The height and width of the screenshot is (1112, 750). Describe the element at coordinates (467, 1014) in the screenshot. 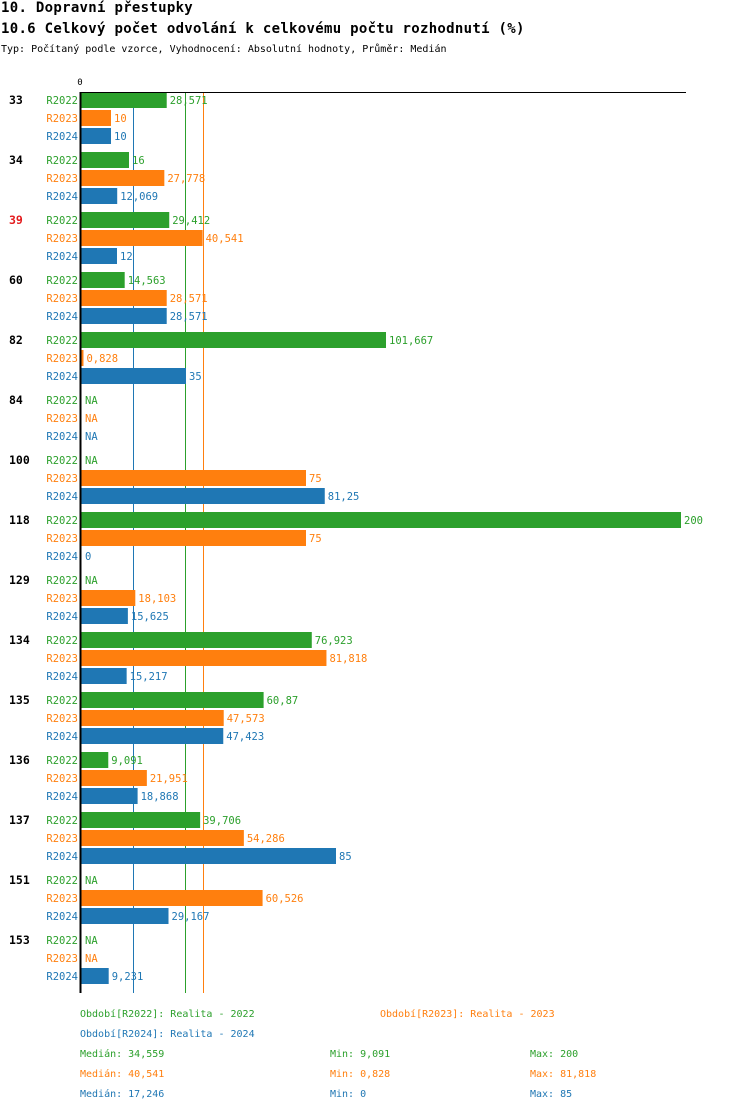

I see `legend-period-r2023: Období[R2023]: Realita - 2023` at that location.